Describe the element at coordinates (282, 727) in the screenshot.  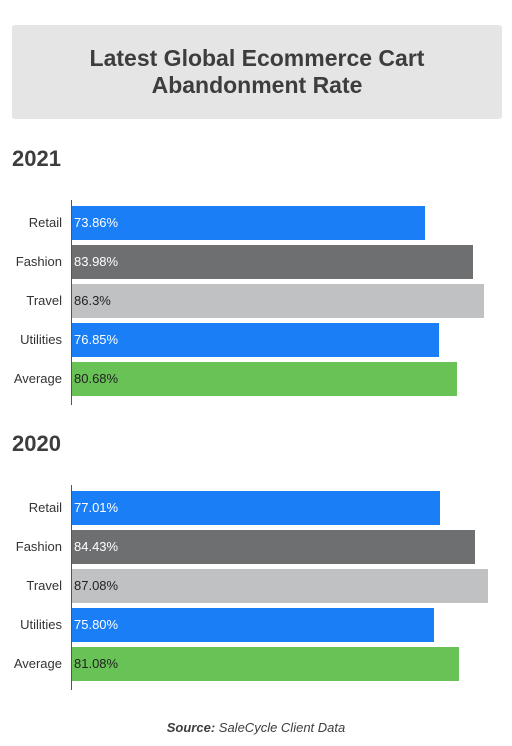
I see `source-text: SaleCycle Client Data` at that location.